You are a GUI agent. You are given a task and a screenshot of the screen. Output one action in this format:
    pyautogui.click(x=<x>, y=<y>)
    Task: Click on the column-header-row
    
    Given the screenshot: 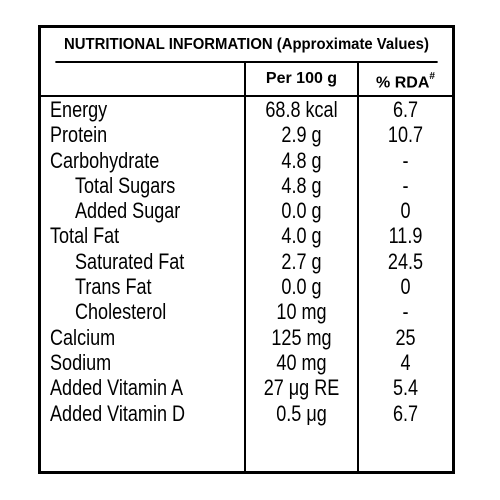 What is the action you would take?
    pyautogui.click(x=246, y=80)
    